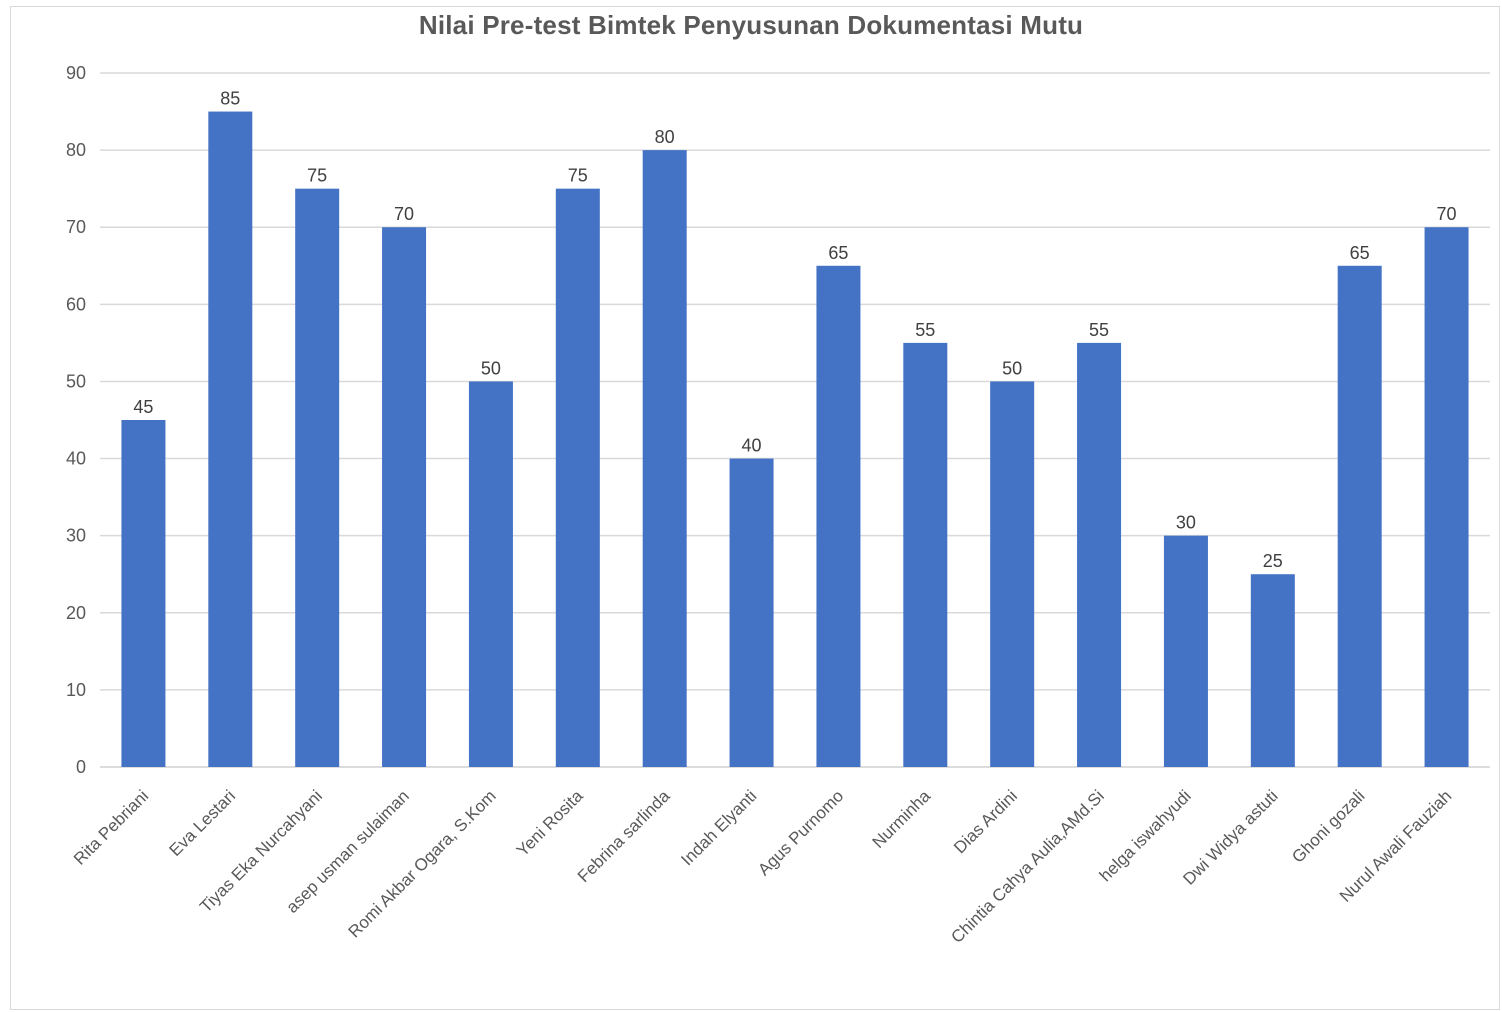 The image size is (1502, 1012). I want to click on x-tick-label: Rita Pebriani, so click(111, 827).